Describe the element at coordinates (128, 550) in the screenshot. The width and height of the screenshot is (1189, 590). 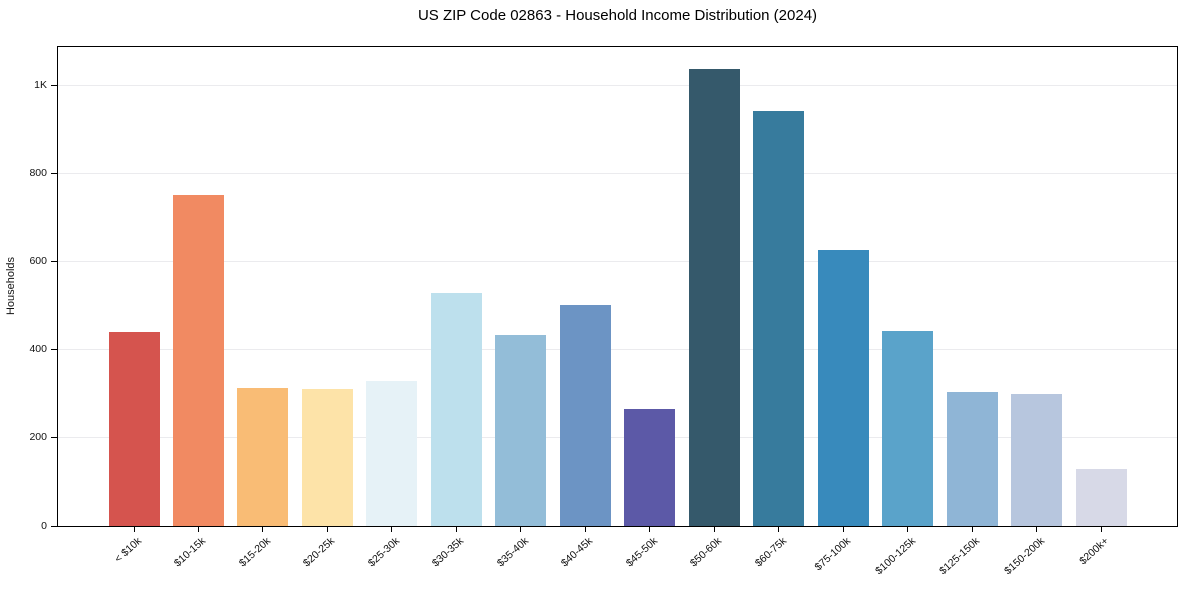
I see `x-tick-label: < $10k` at that location.